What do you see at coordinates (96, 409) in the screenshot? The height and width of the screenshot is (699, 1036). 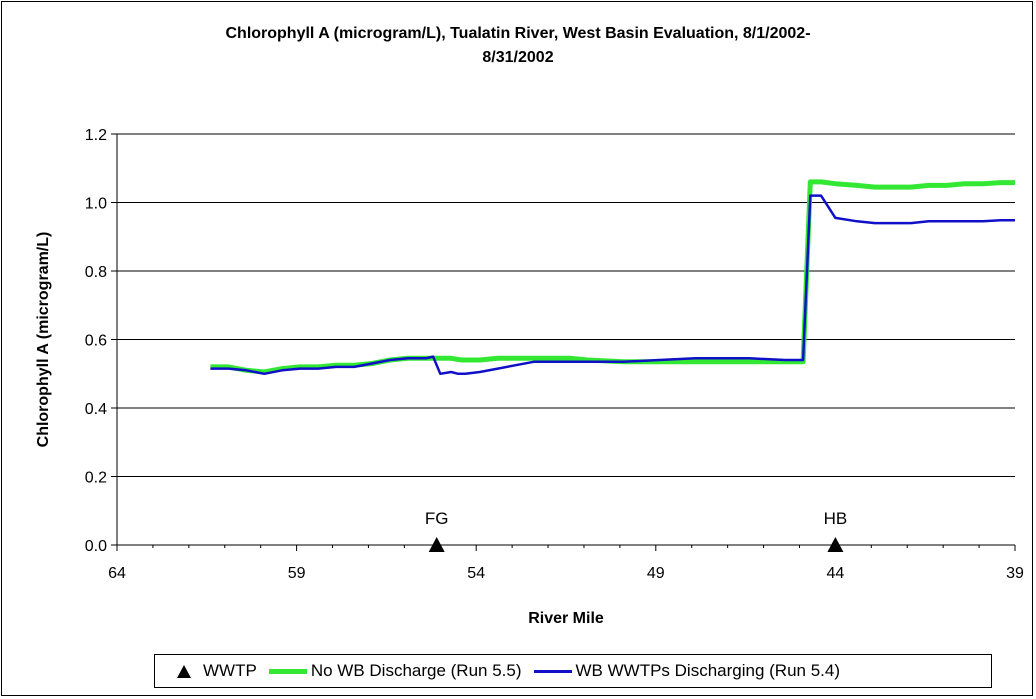 I see `y-tick-label: 0.4` at bounding box center [96, 409].